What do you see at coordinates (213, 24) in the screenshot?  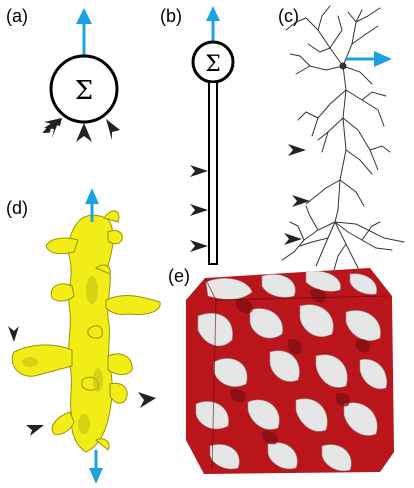 I see `panel-b-output-arrow` at bounding box center [213, 24].